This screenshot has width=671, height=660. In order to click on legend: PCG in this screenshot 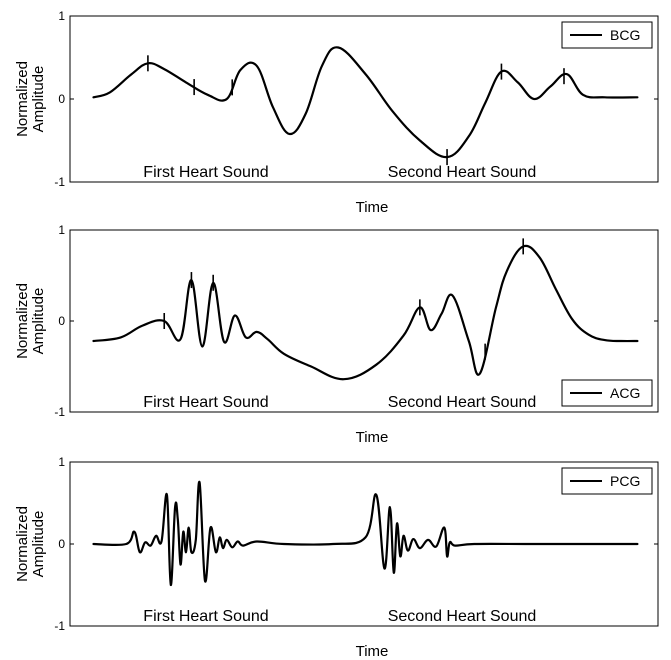, I will do `click(607, 481)`.